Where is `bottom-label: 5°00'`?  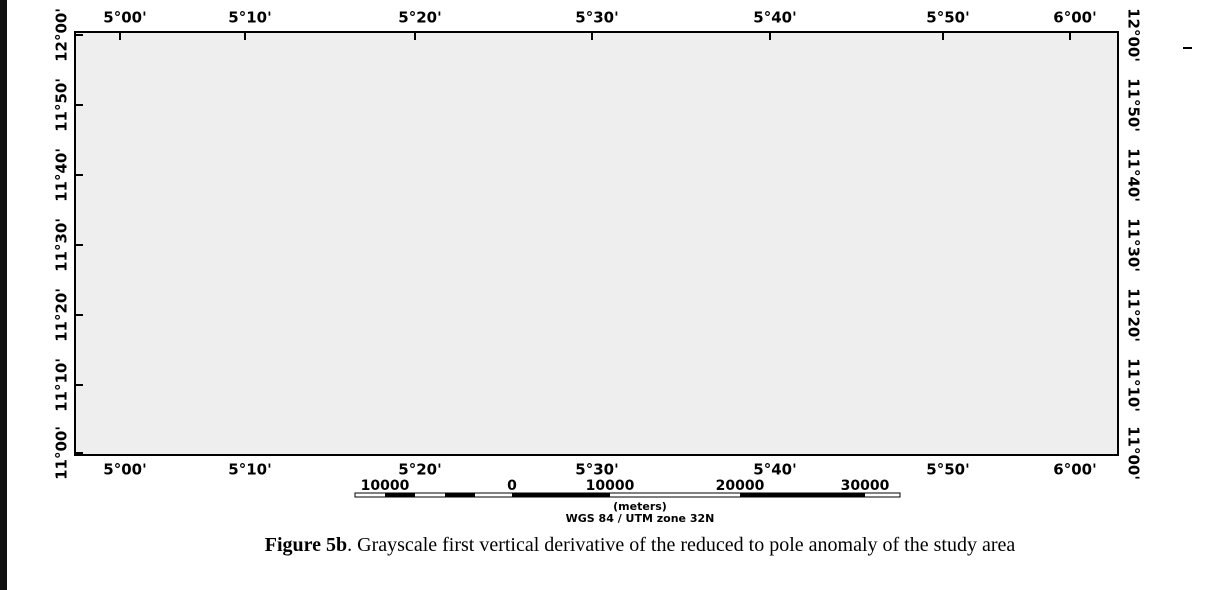
bottom-label: 5°00' is located at coordinates (124, 470).